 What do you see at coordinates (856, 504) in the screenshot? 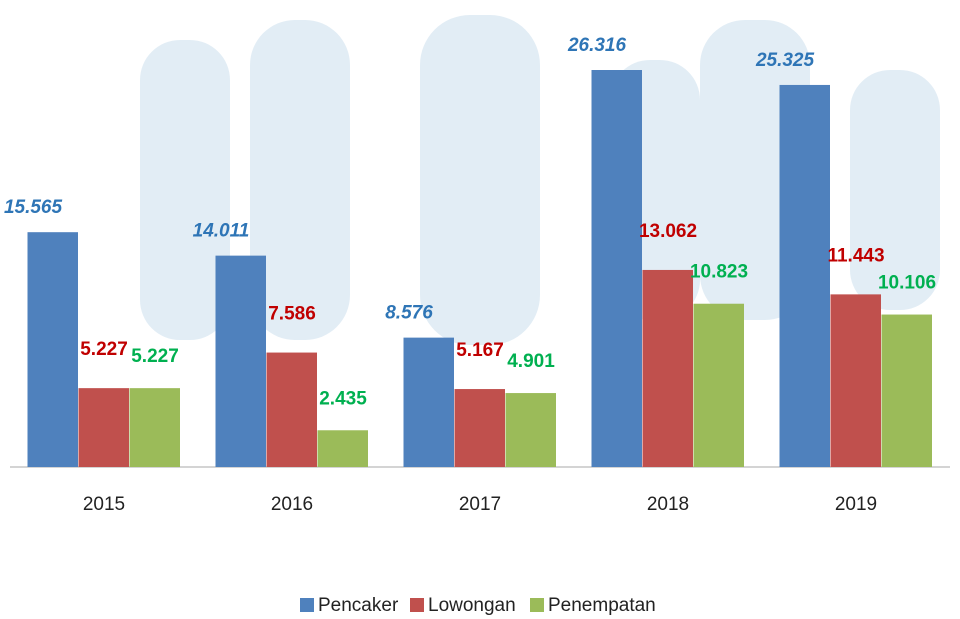
I see `x-tick-label: 2019` at bounding box center [856, 504].